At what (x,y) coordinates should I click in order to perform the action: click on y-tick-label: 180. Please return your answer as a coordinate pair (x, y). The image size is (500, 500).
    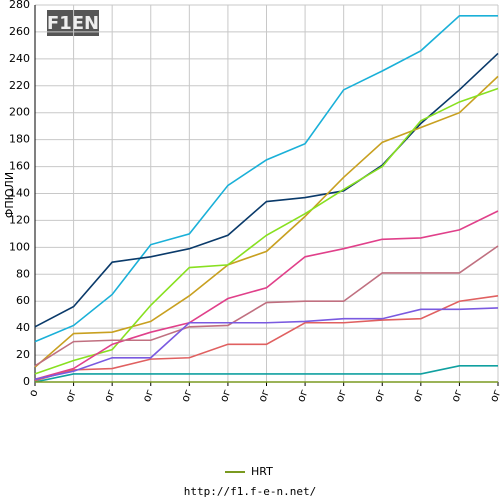
    Looking at the image, I should click on (19, 139).